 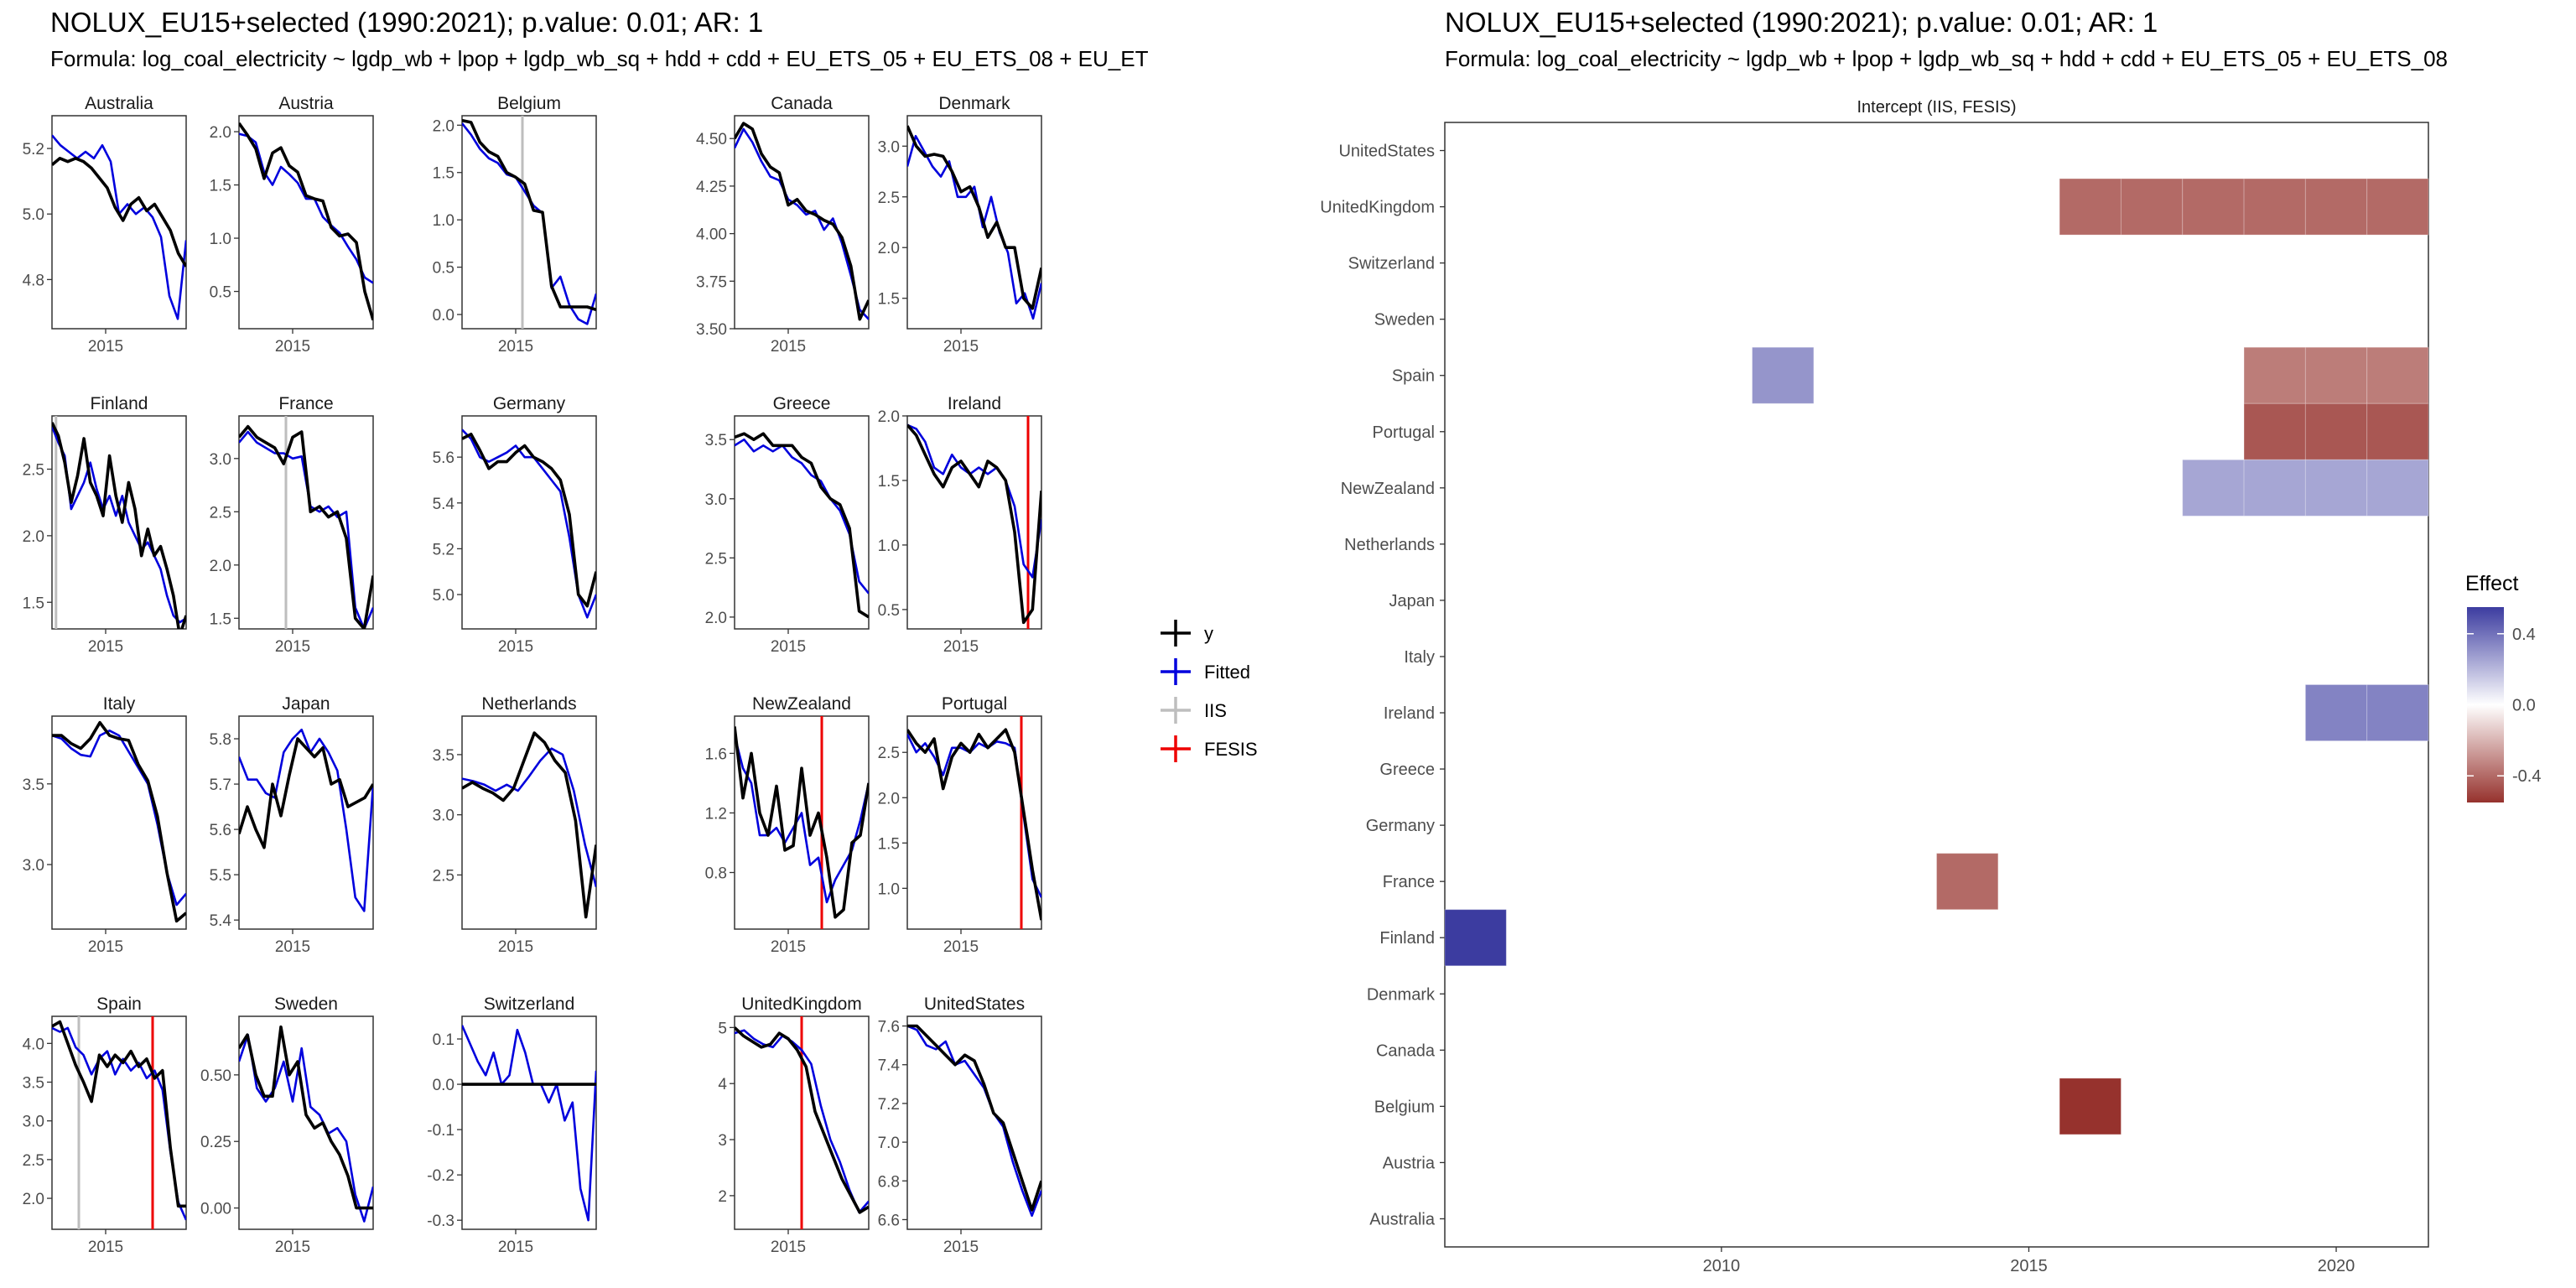 What do you see at coordinates (1413, 376) in the screenshot?
I see `y-tick-label: Spain` at bounding box center [1413, 376].